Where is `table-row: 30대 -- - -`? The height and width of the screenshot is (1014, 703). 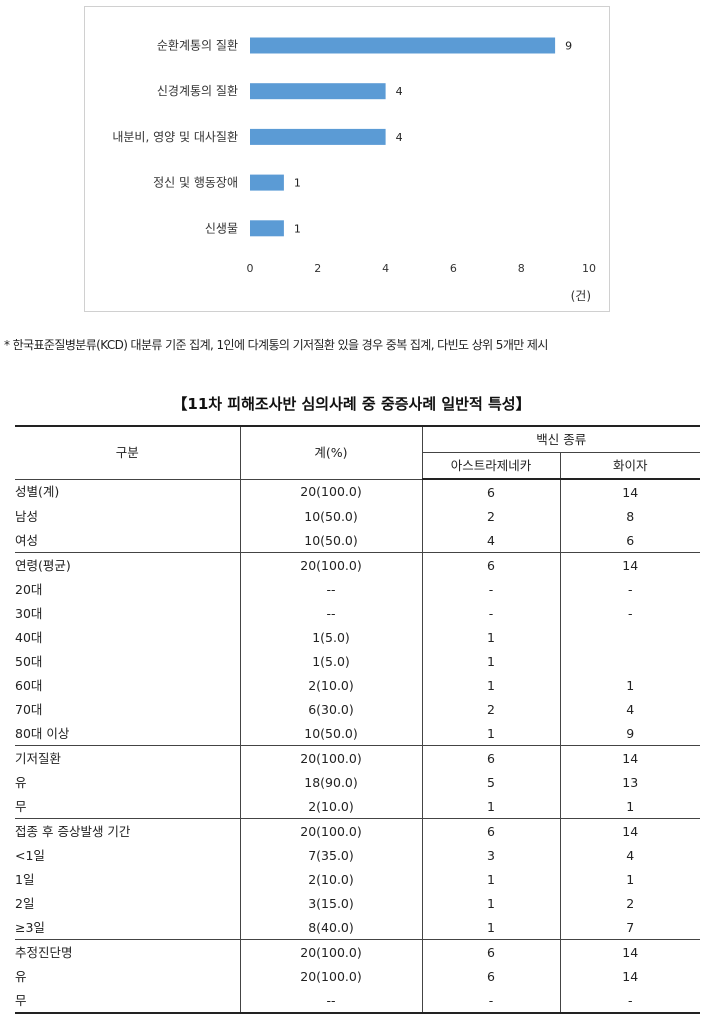
table-row: 30대 -- - - is located at coordinates (357, 613).